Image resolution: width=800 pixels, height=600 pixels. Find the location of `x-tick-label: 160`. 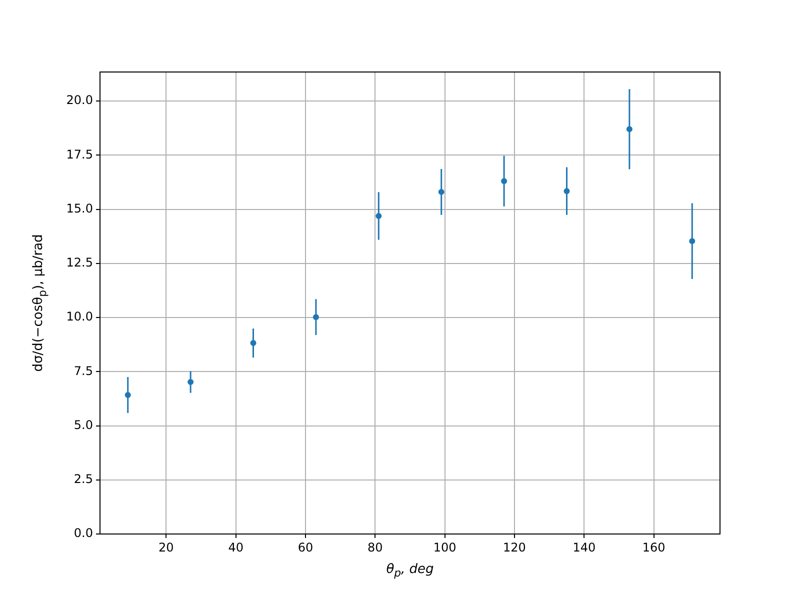

x-tick-label: 160 is located at coordinates (654, 547).